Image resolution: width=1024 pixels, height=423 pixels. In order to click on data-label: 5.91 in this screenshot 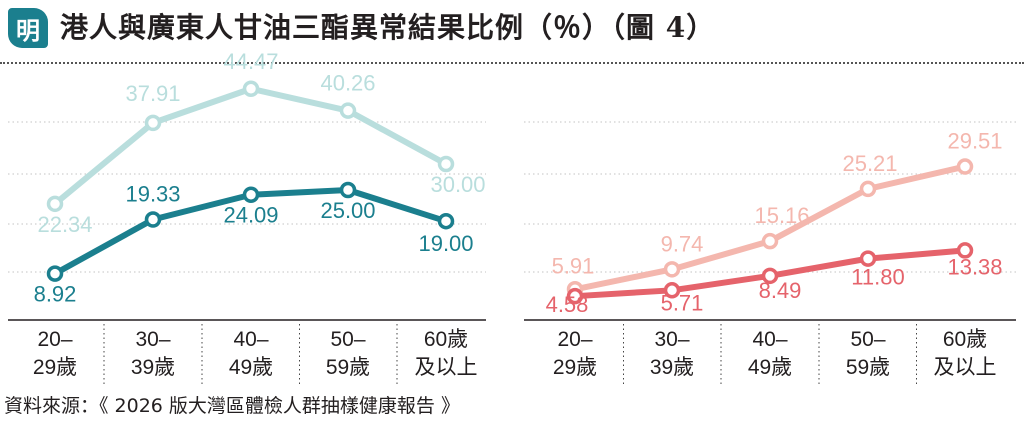, I will do `click(573, 265)`.